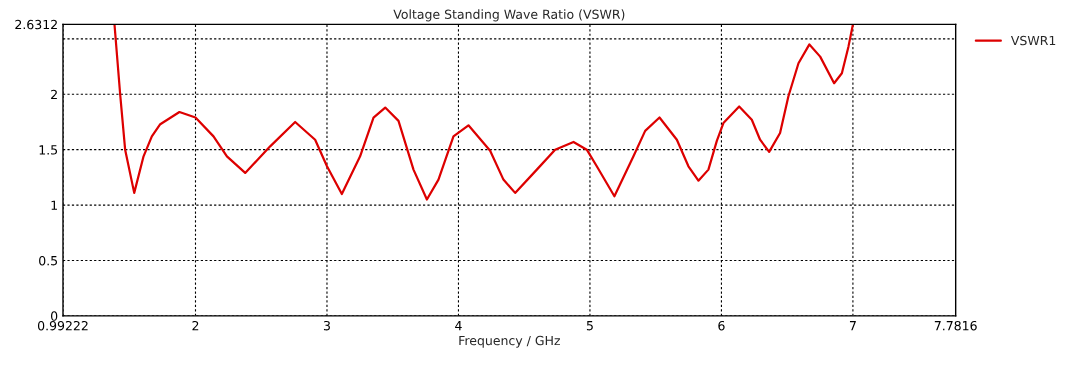 The image size is (1086, 369). Describe the element at coordinates (62, 325) in the screenshot. I see `x-tick-label: 0.99222` at that location.